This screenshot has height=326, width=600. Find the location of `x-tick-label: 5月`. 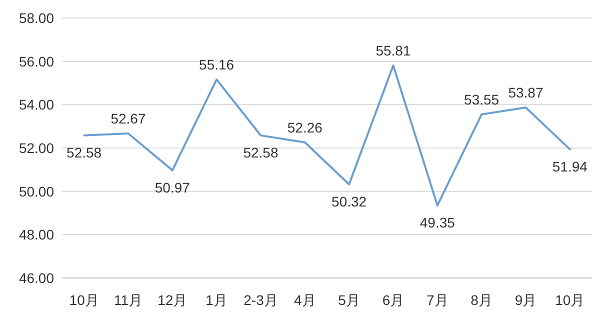

x-tick-label: 5月 is located at coordinates (349, 300).